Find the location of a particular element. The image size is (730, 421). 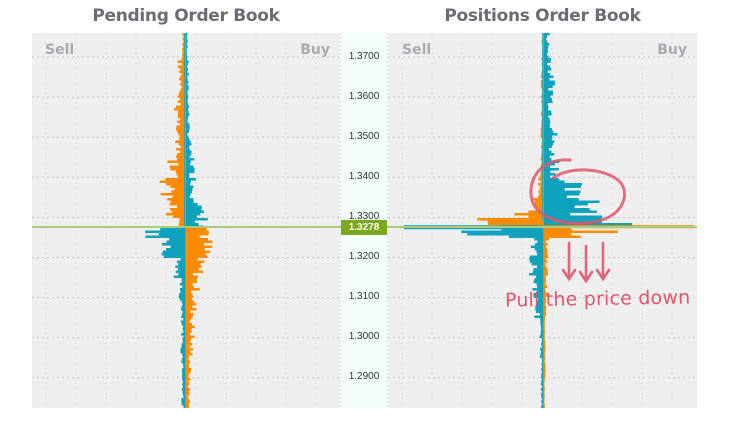

price-tick: 1.2900 is located at coordinates (364, 376).